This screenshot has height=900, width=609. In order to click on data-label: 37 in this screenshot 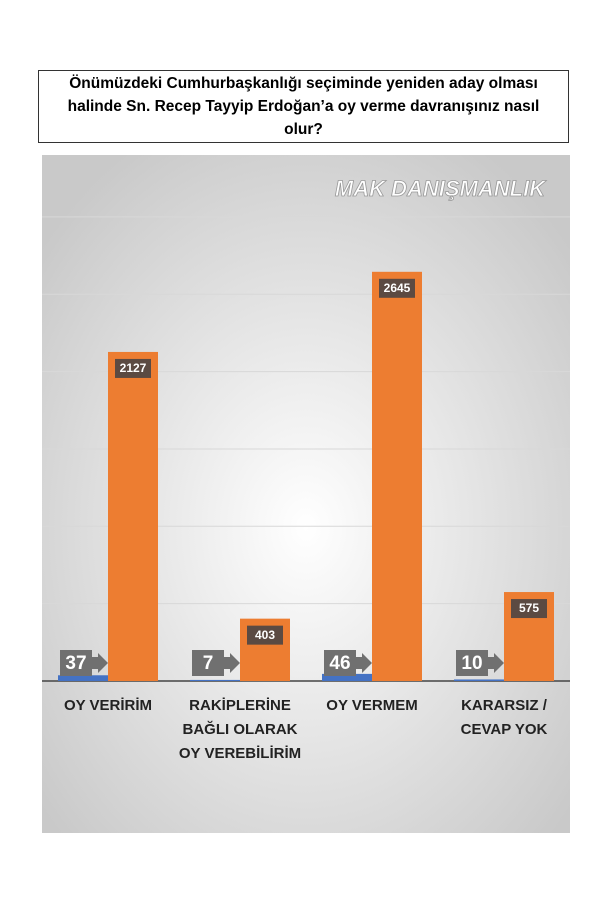, I will do `click(75, 663)`.